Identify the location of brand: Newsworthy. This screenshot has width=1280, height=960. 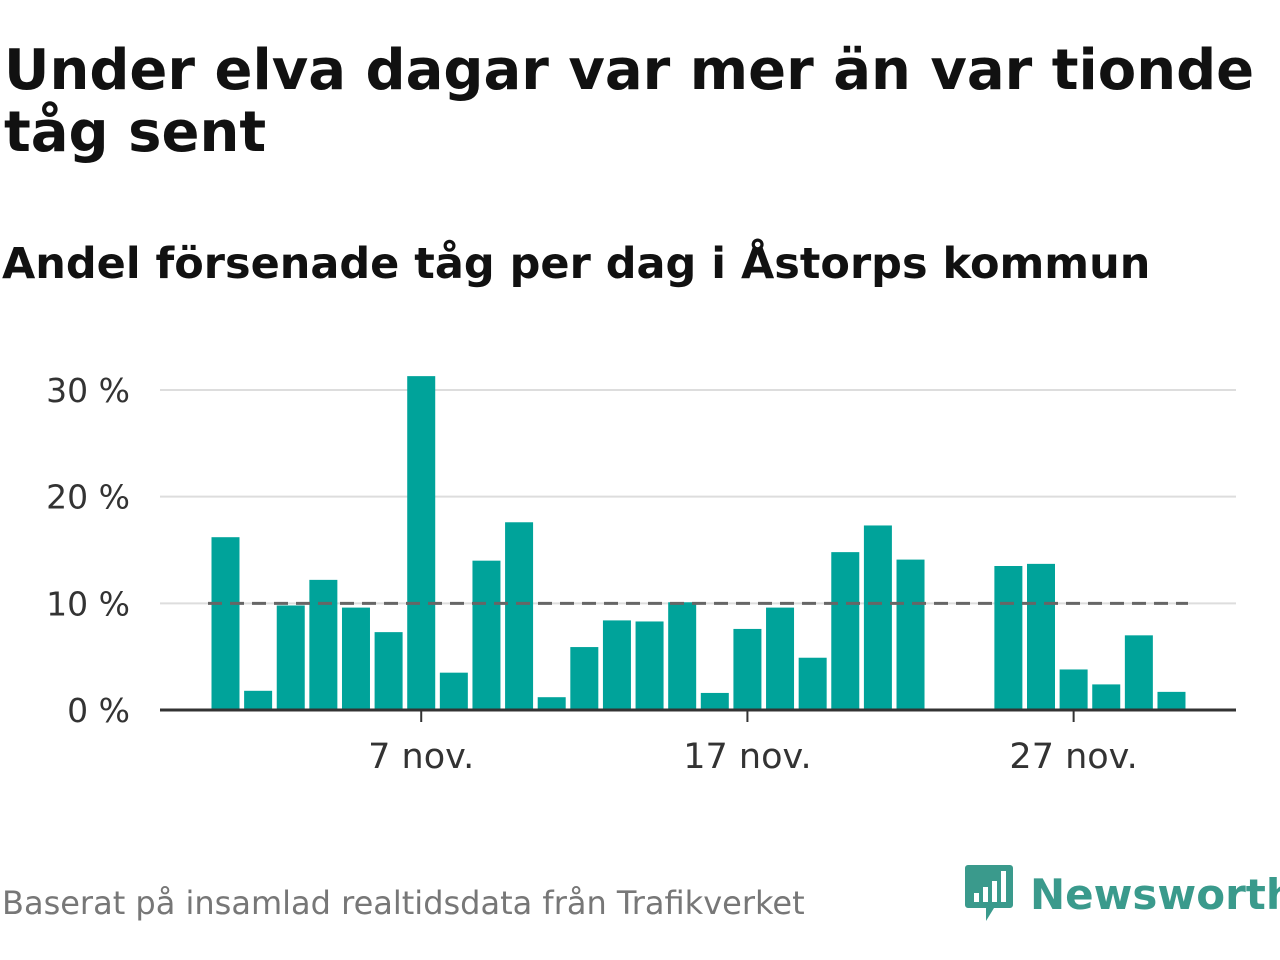
(1122, 894).